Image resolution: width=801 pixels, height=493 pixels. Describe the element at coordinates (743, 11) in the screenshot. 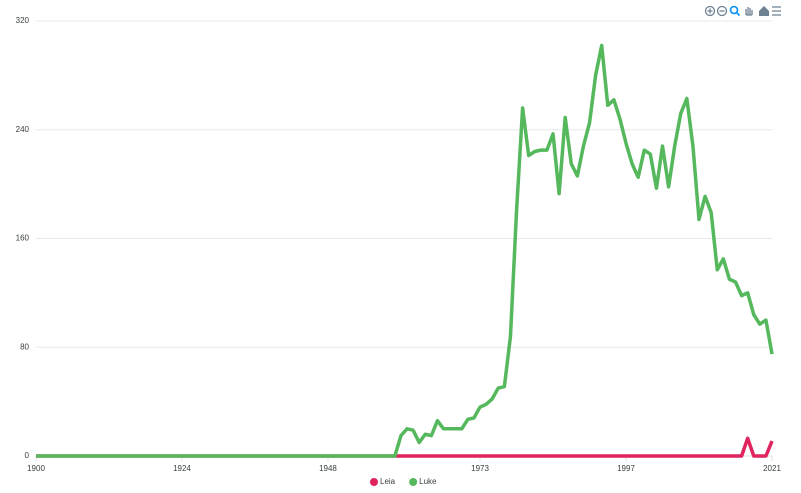

I see `toolbar` at that location.